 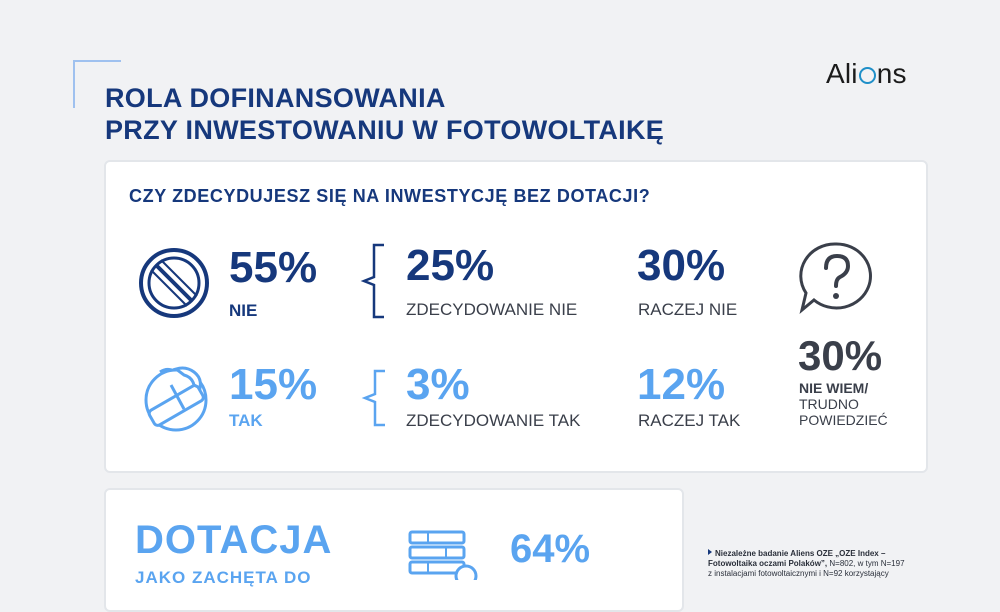 What do you see at coordinates (246, 420) in the screenshot?
I see `yes-total-label: TAK` at bounding box center [246, 420].